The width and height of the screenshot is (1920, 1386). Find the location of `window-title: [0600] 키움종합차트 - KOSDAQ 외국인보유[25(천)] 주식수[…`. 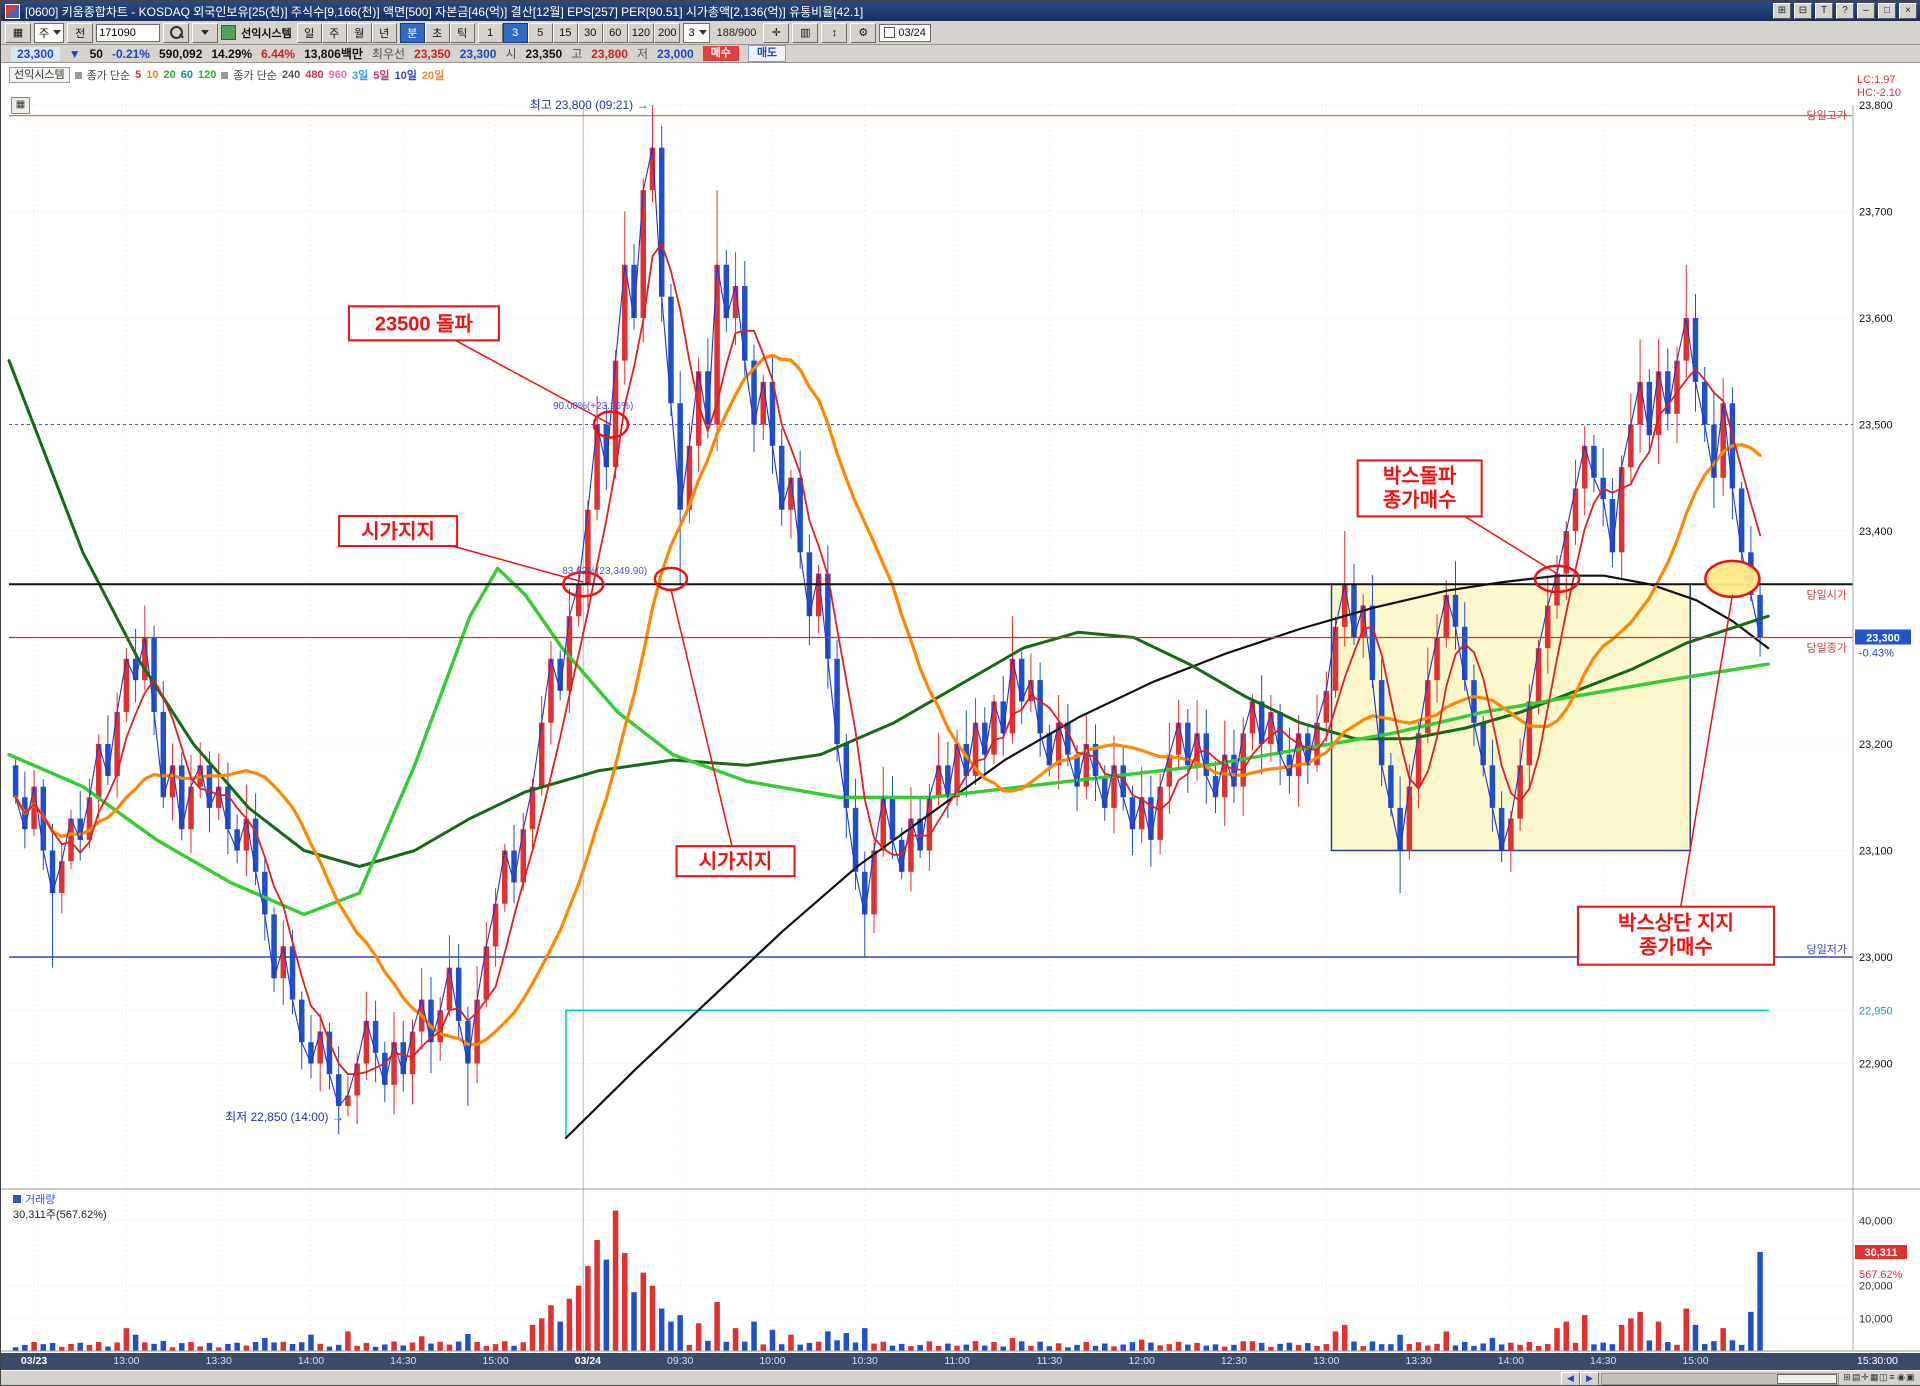

window-title: [0600] 키움종합차트 - KOSDAQ 외국인보유[25(천)] 주식수[… is located at coordinates (444, 11).